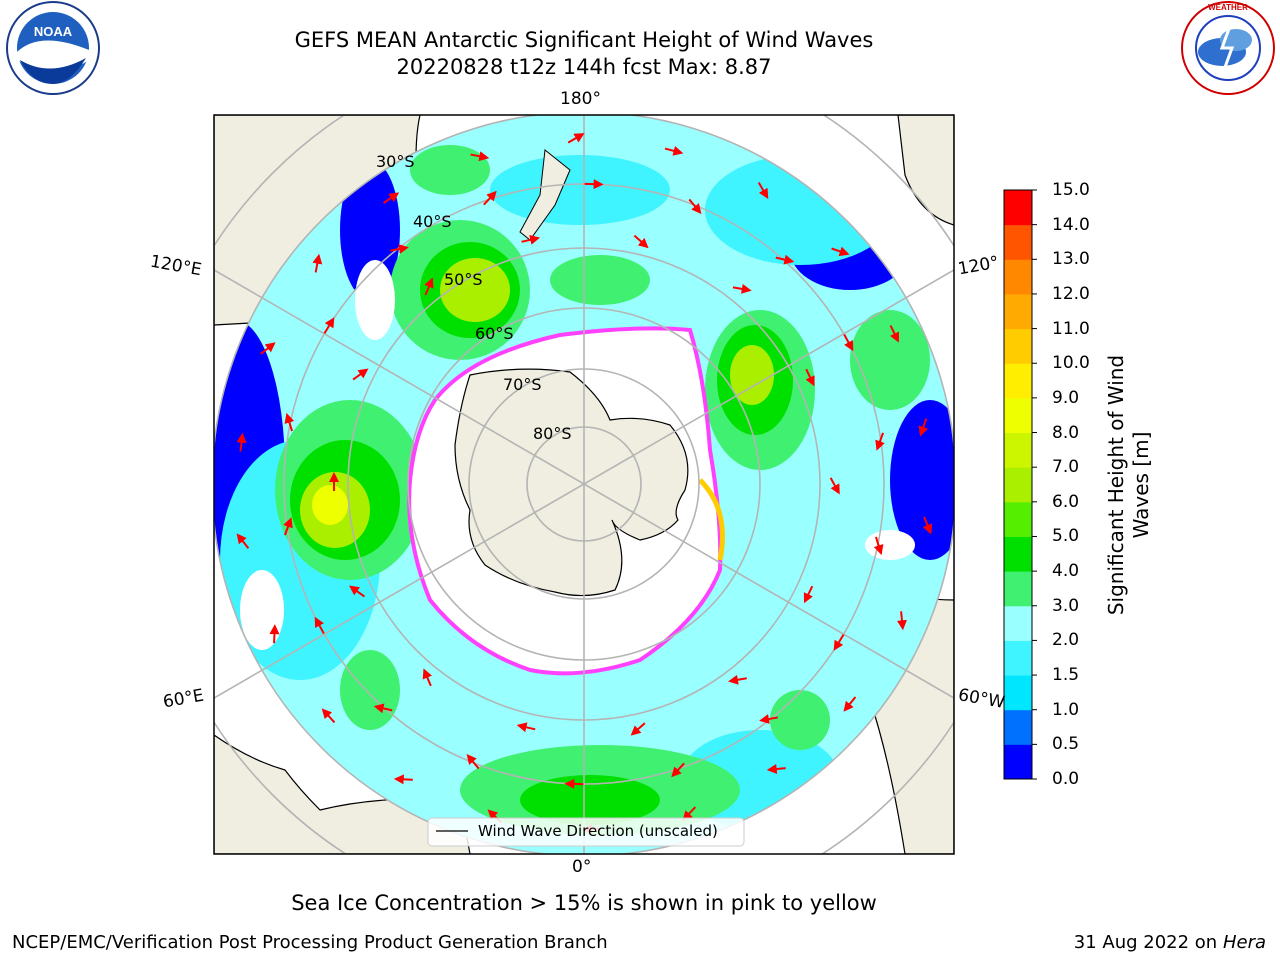 The height and width of the screenshot is (960, 1280). What do you see at coordinates (1071, 328) in the screenshot?
I see `colorbar-tick-label: 11.0` at bounding box center [1071, 328].